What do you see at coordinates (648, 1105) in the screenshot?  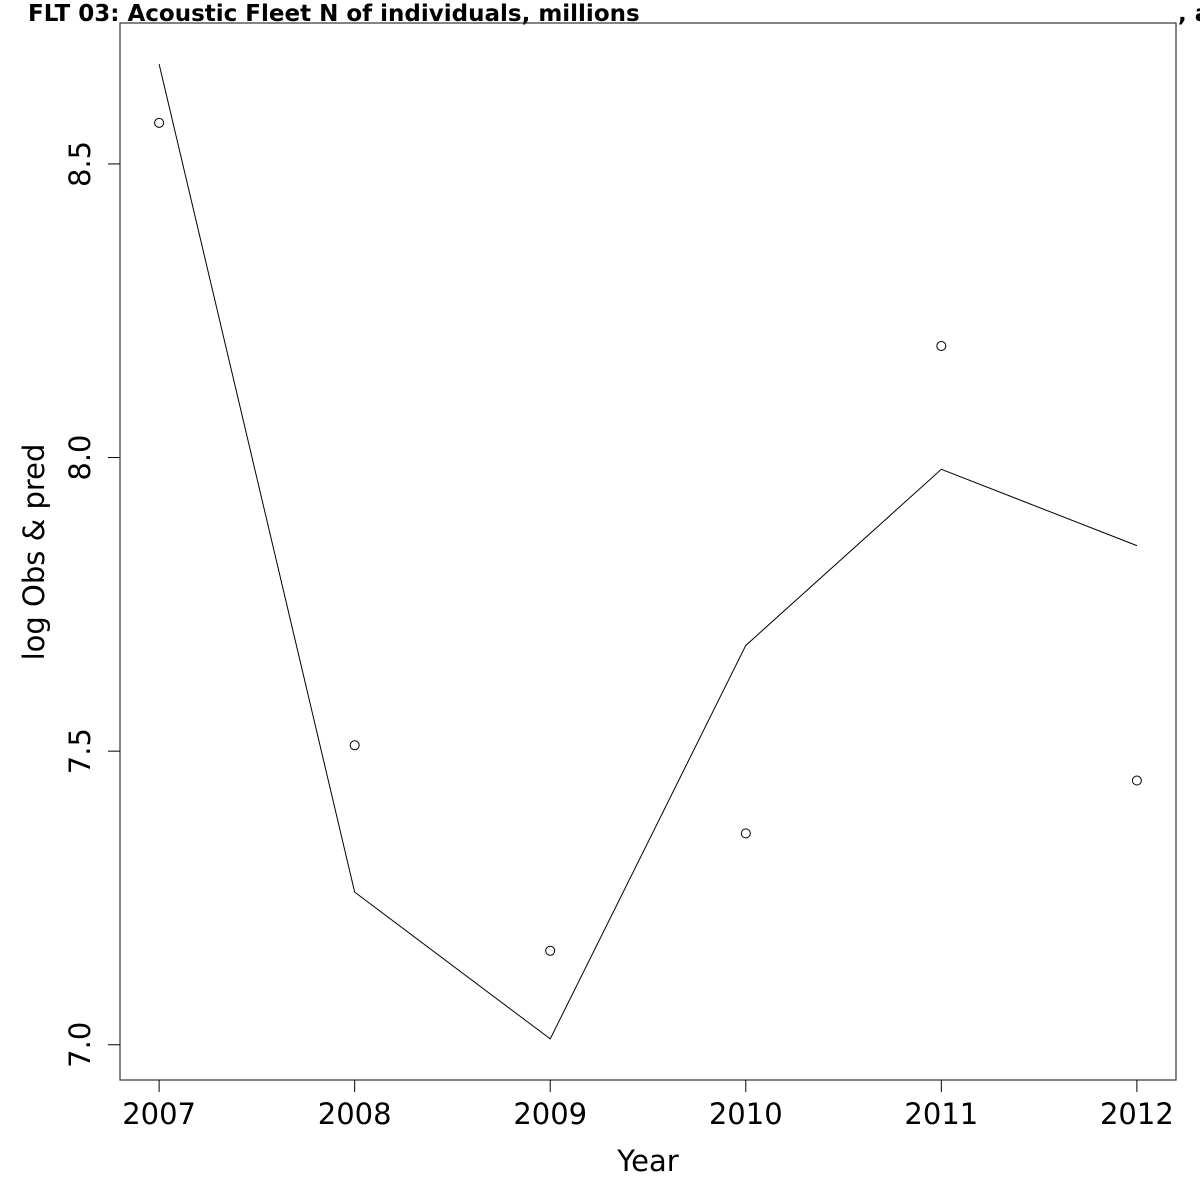 I see `x-axis: 2007 2008 2009 2010 2011 2012` at bounding box center [648, 1105].